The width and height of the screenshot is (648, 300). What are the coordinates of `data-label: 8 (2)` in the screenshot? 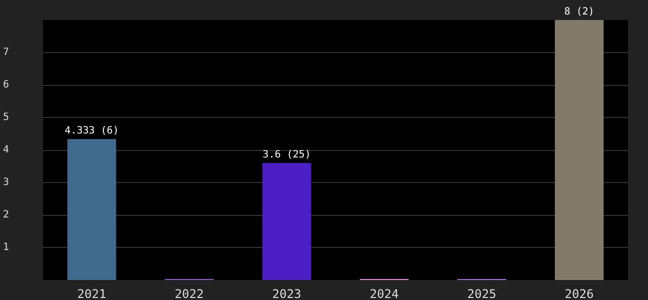 It's located at (579, 12).